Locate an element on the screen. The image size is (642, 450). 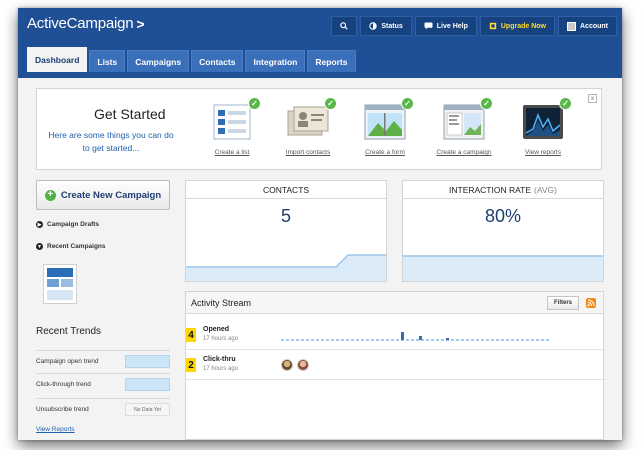
live-help-button: Live Help is located at coordinates (445, 26).